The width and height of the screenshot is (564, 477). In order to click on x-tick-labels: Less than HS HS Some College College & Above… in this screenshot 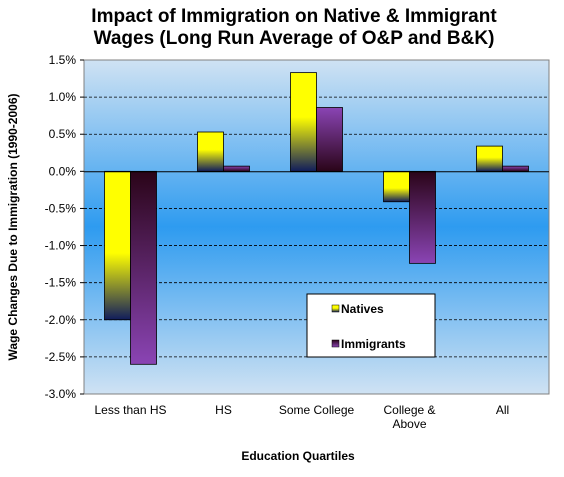, I will do `click(301, 417)`.